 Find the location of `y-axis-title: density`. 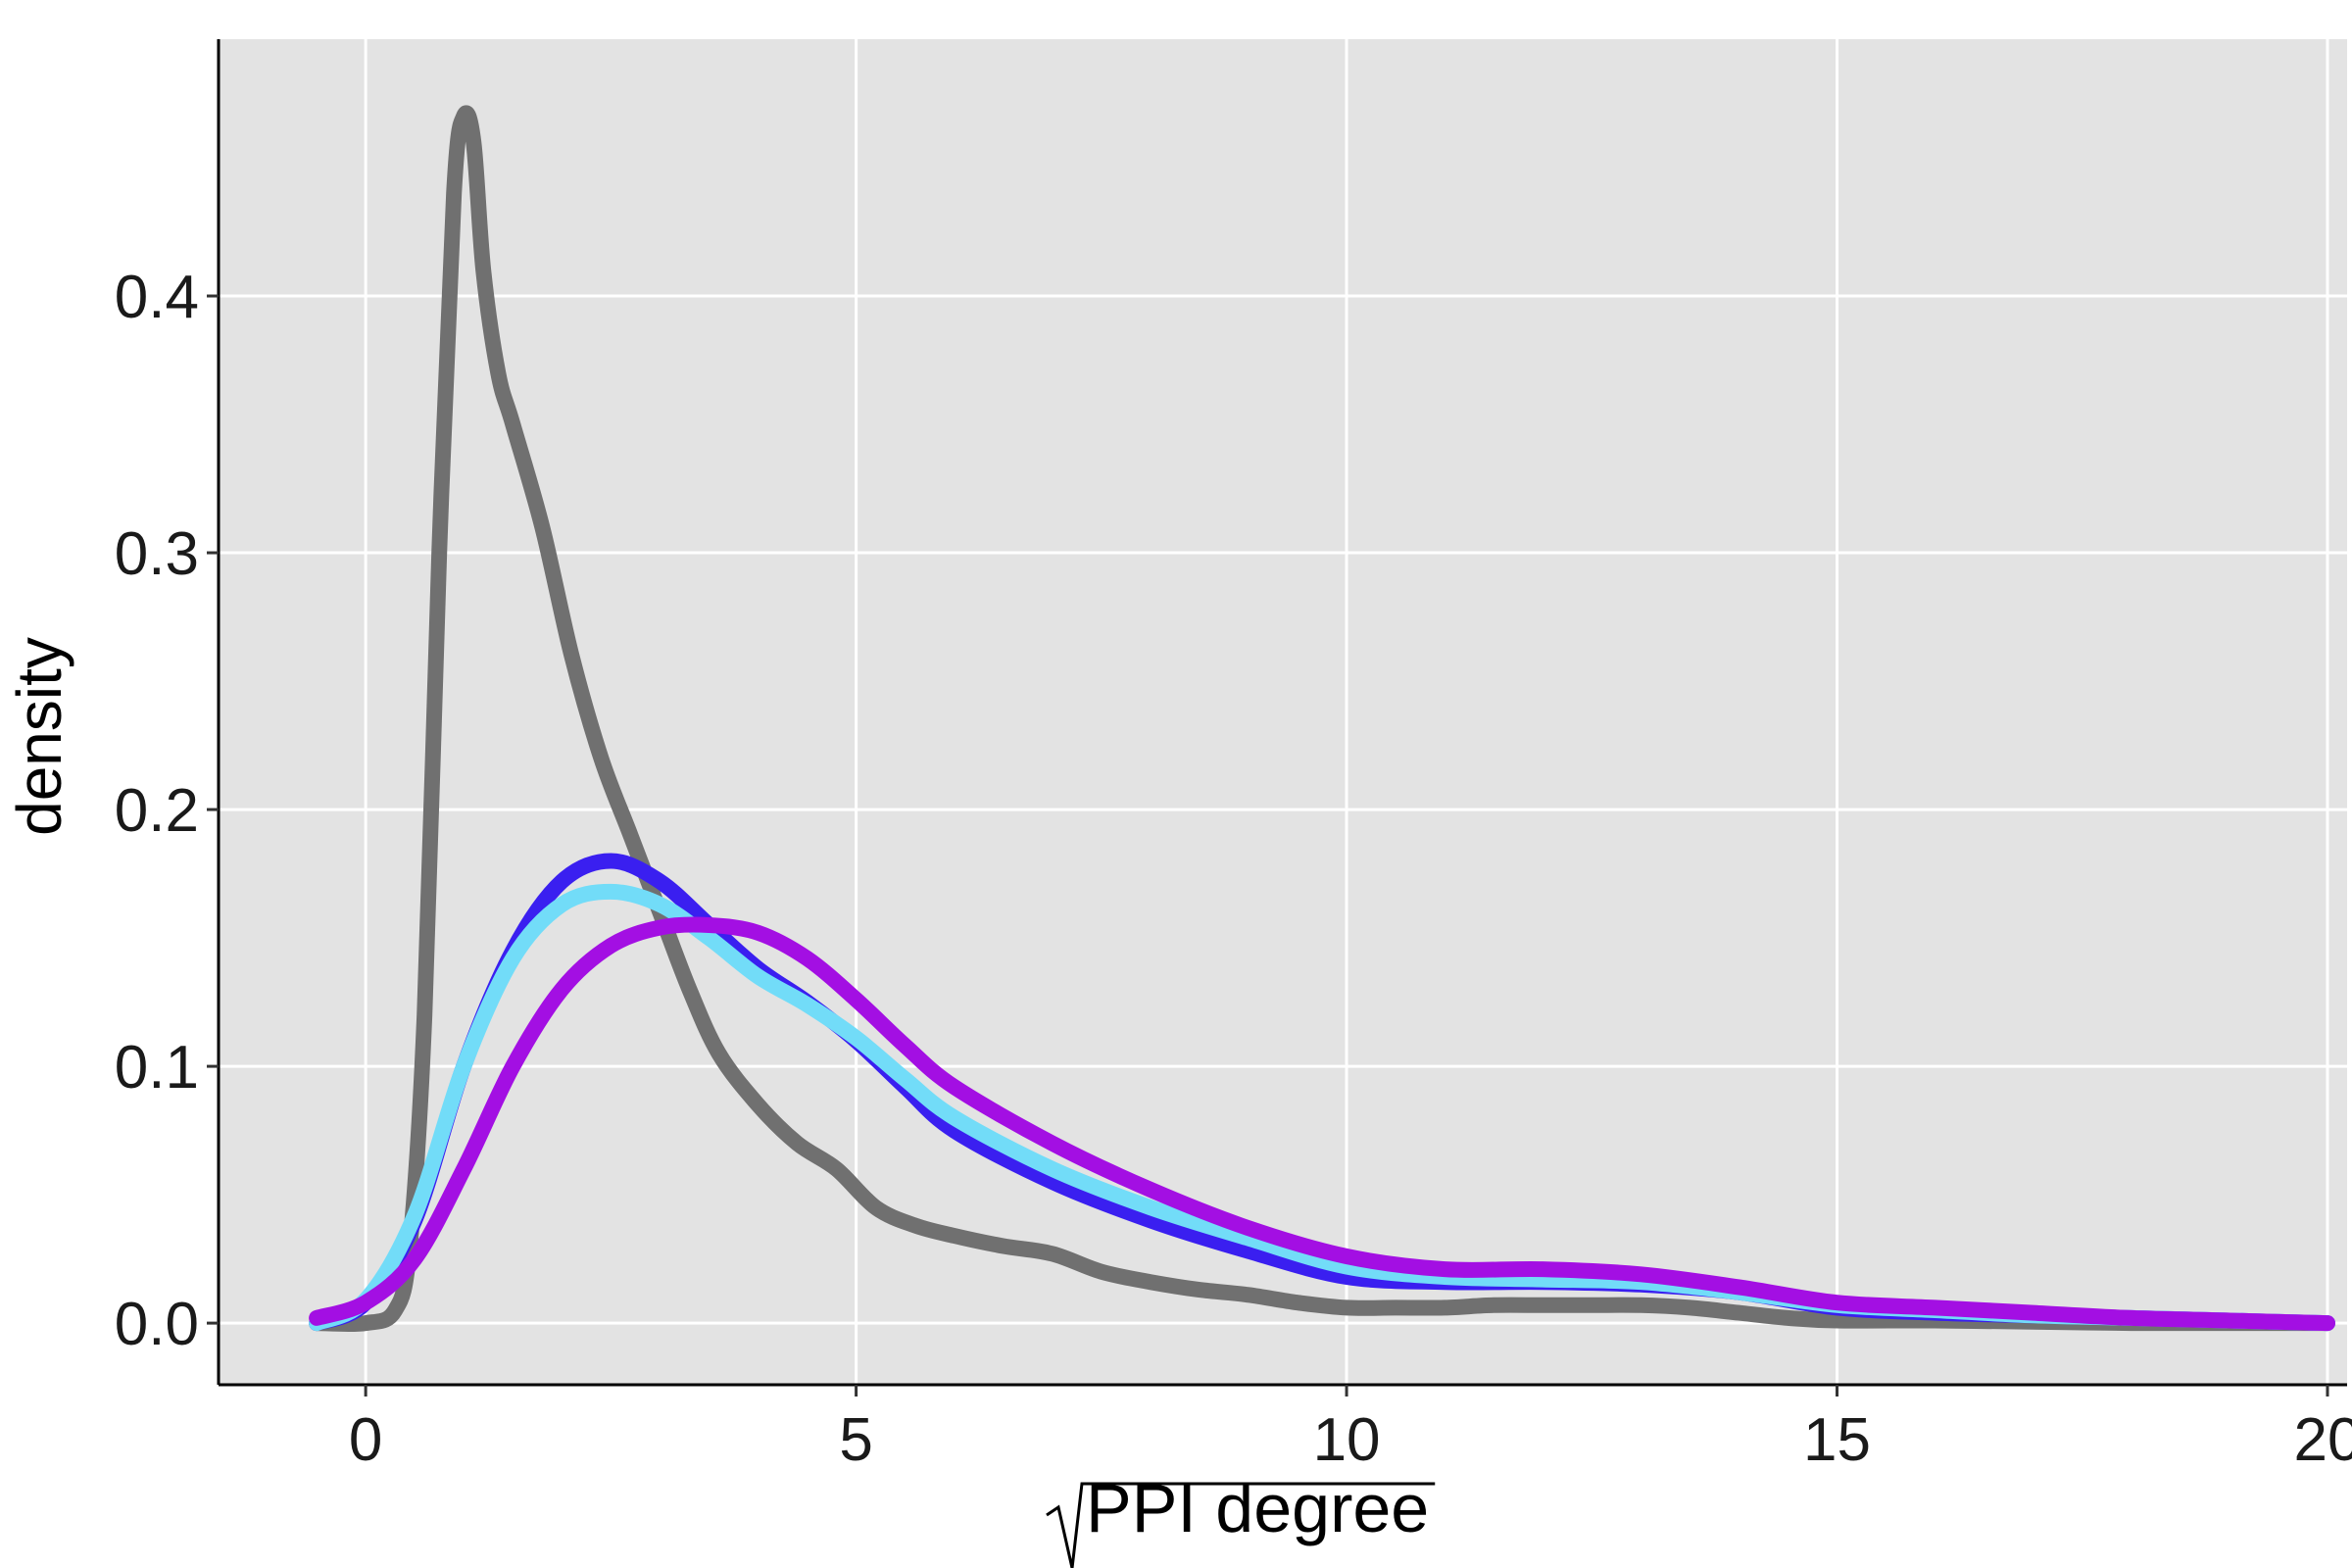

y-axis-title: density is located at coordinates (39, 736).